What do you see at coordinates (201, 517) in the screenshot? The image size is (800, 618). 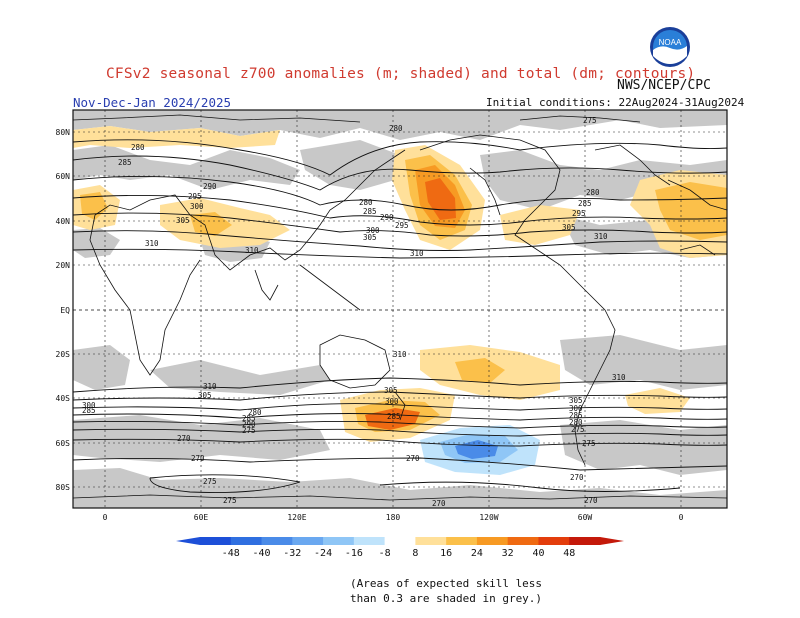 I see `lon-label: 60E` at bounding box center [201, 517].